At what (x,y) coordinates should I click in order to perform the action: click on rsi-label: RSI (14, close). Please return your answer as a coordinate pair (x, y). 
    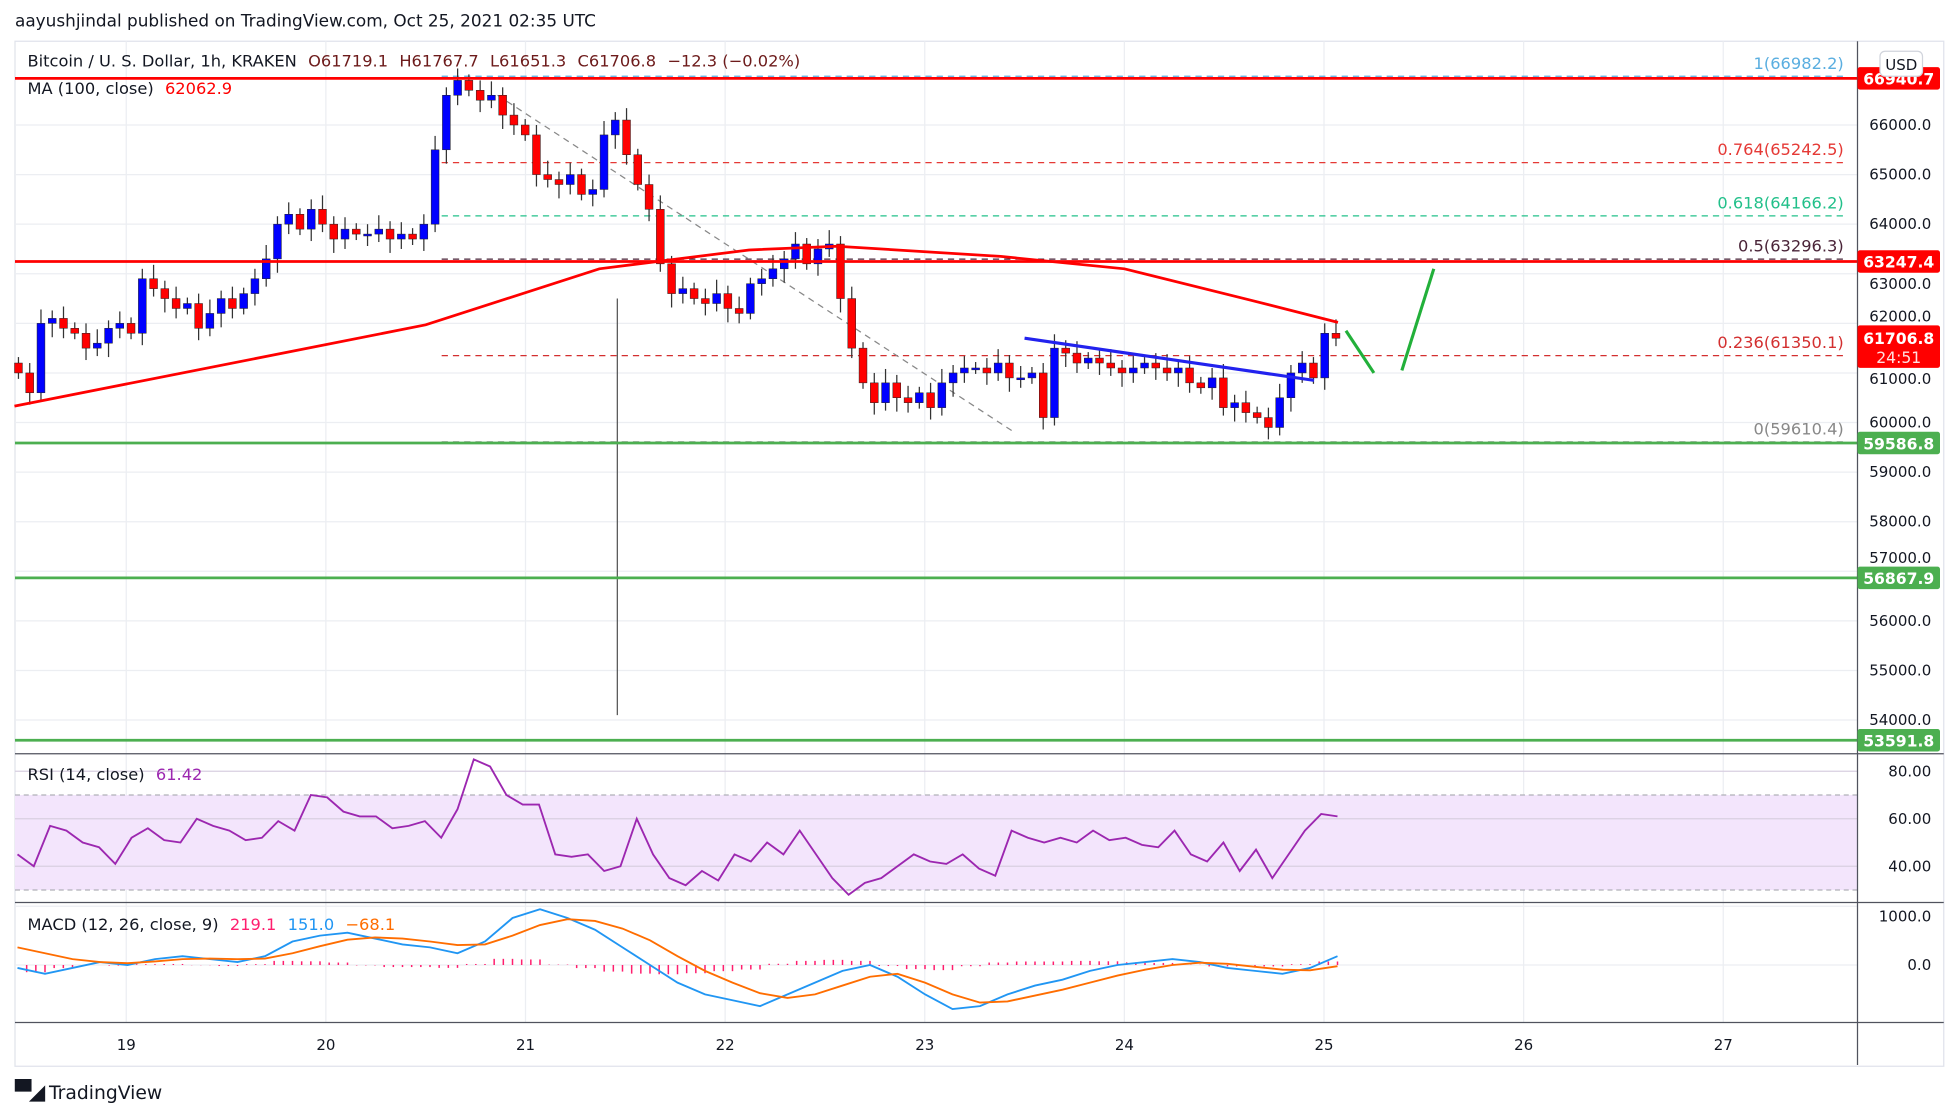
    Looking at the image, I should click on (86, 775).